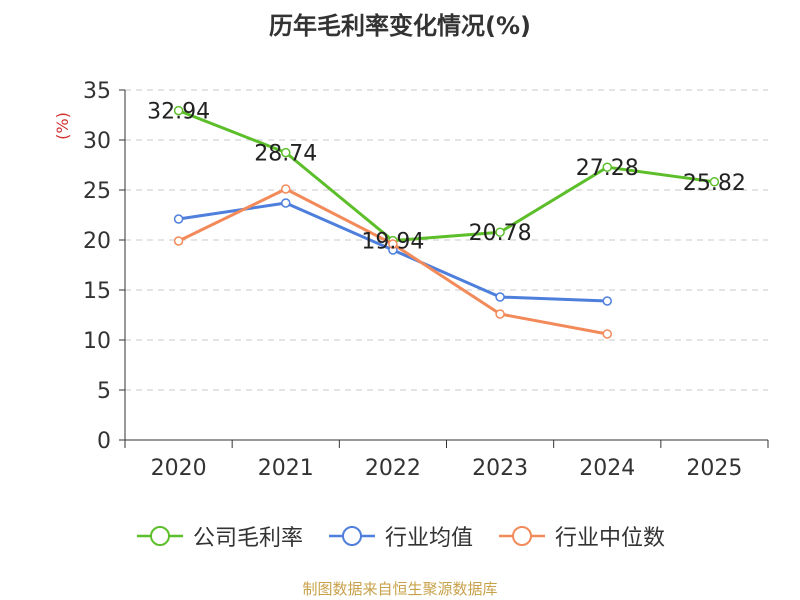 This screenshot has width=800, height=600. What do you see at coordinates (97, 141) in the screenshot?
I see `y-tick-label: 30` at bounding box center [97, 141].